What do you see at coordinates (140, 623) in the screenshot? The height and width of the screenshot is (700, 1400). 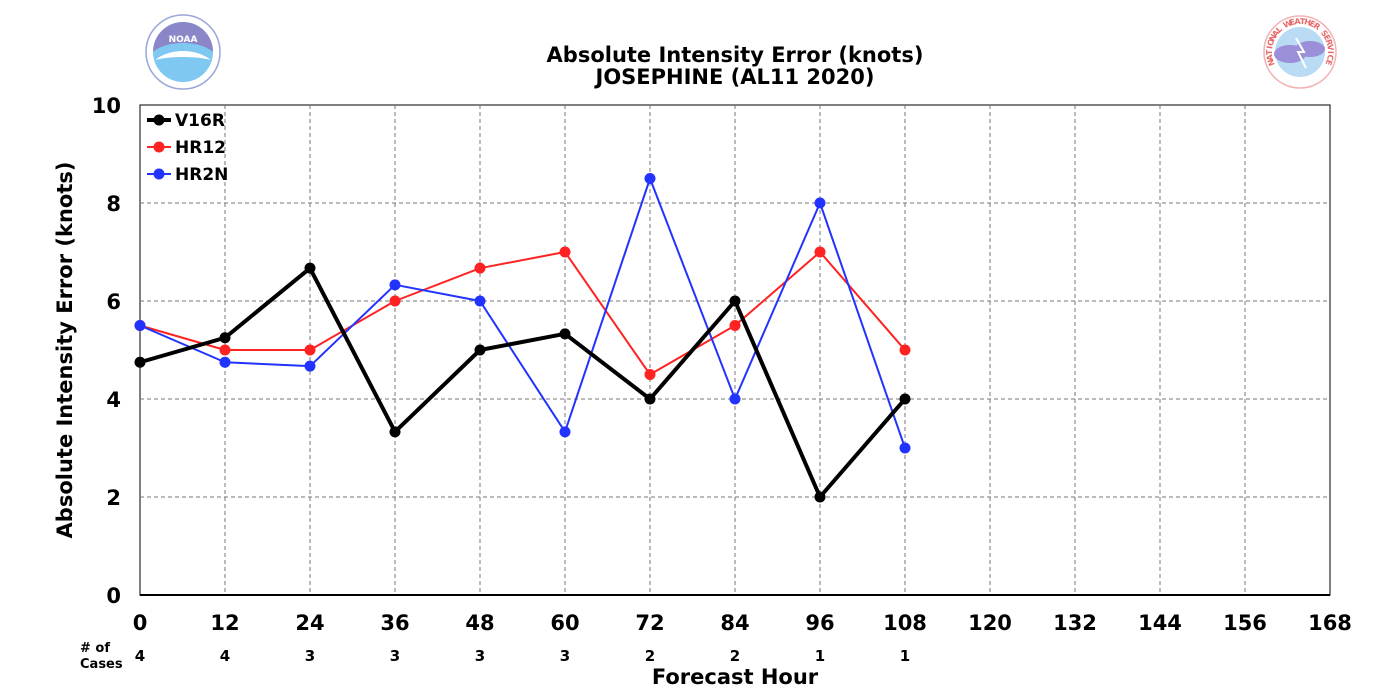 I see `x-tick-label: 0` at bounding box center [140, 623].